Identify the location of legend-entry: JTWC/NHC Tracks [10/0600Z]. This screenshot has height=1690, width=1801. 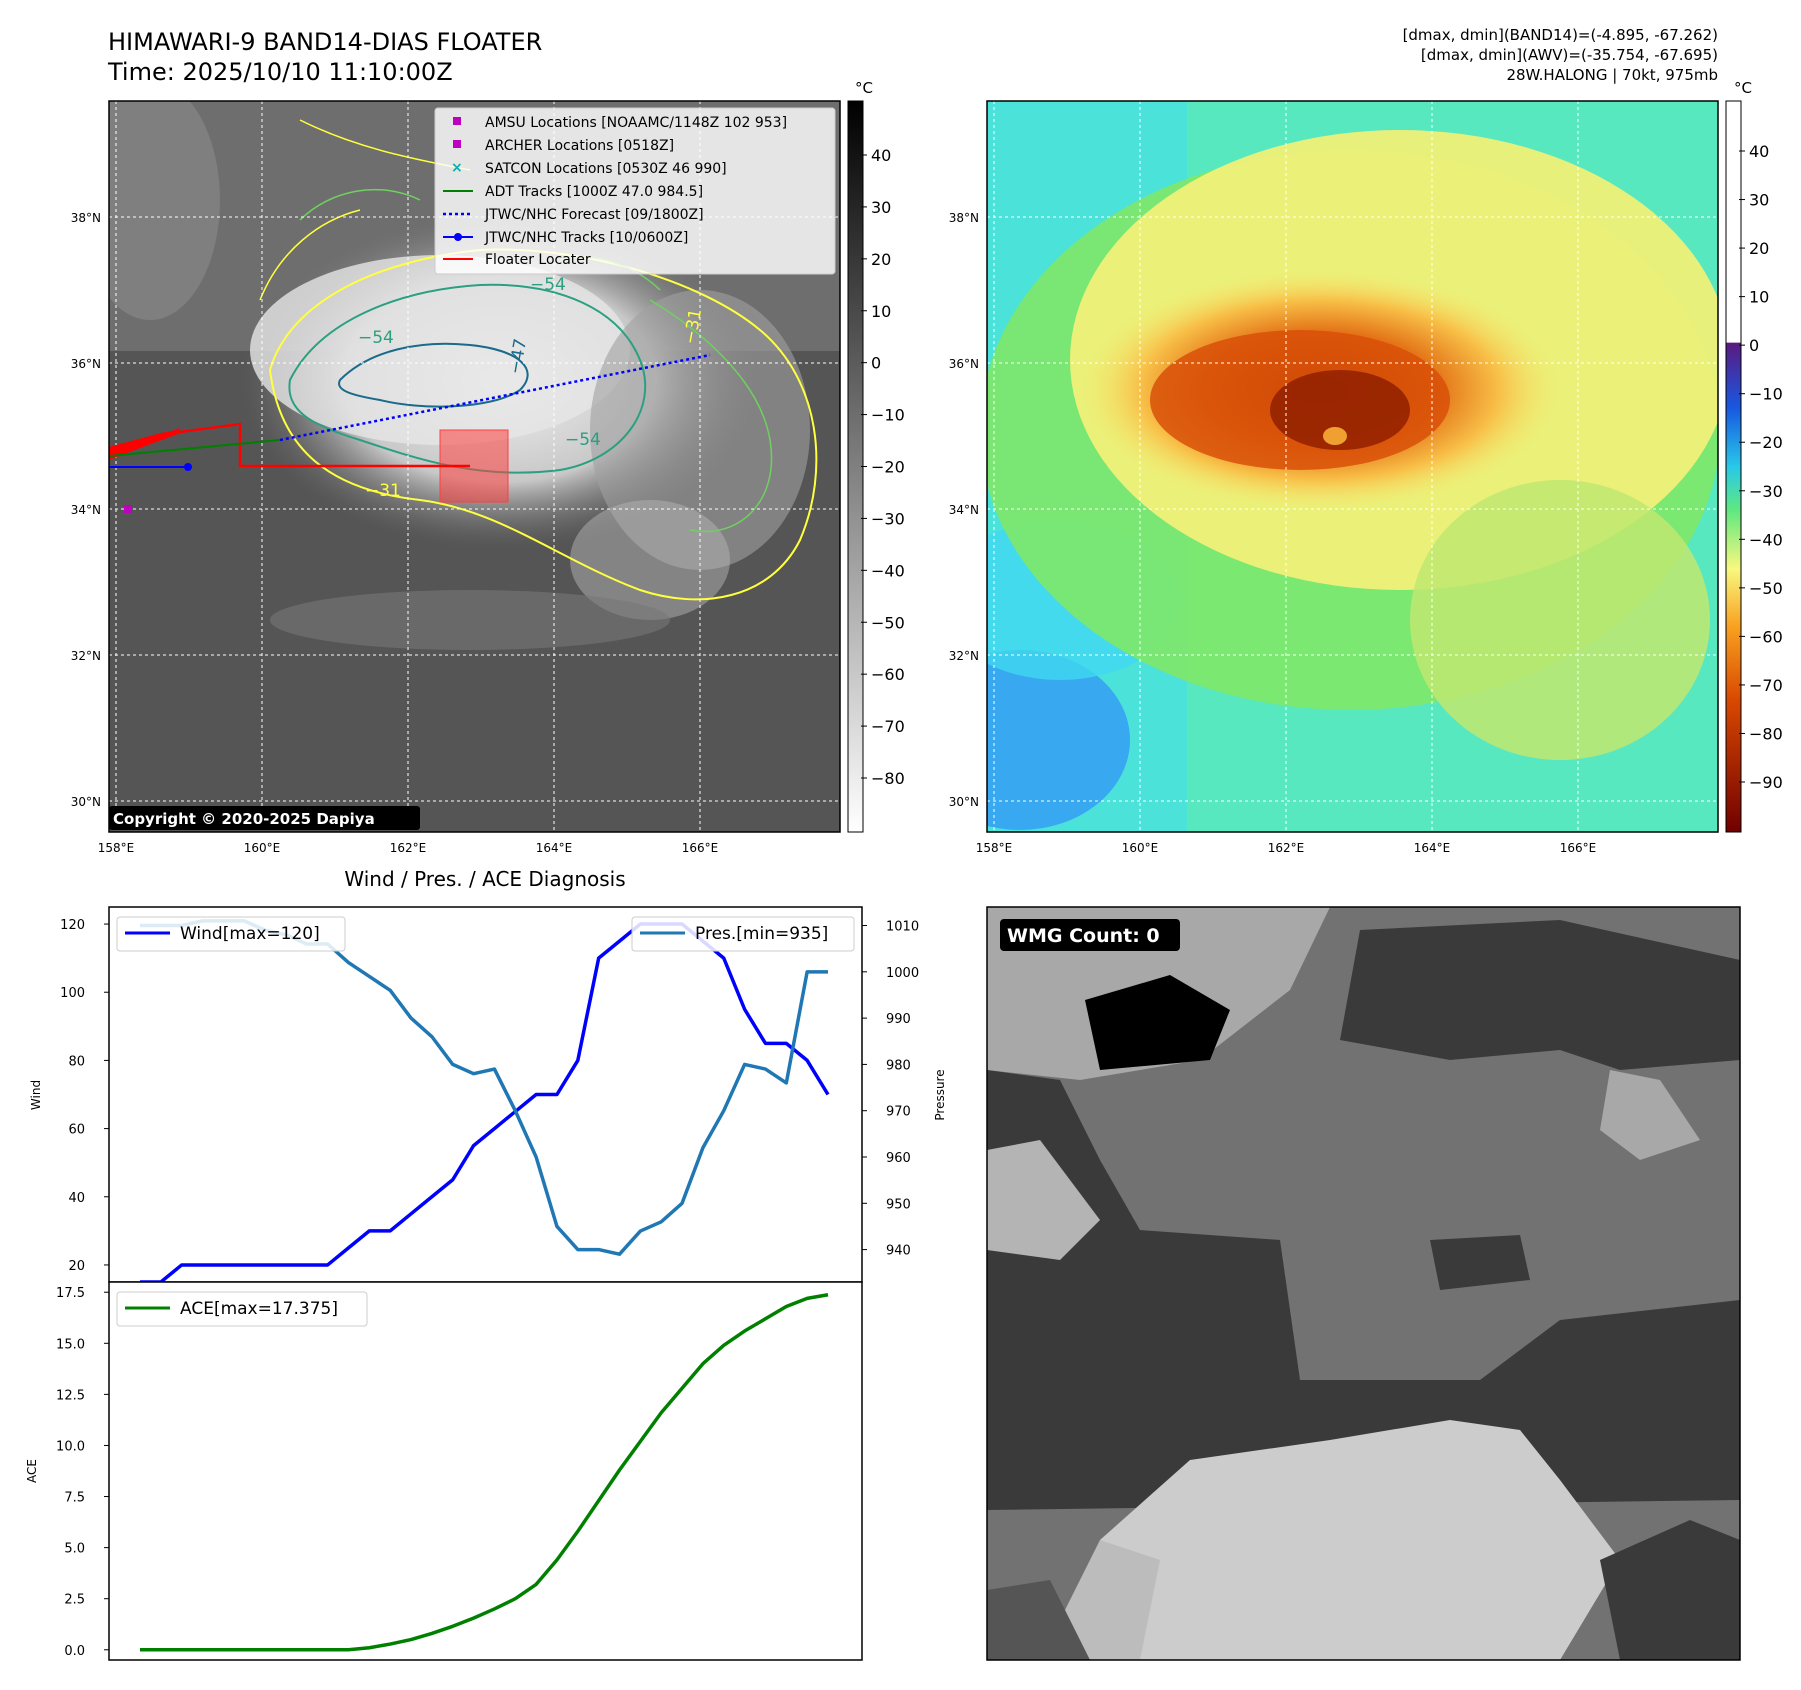
(565, 238).